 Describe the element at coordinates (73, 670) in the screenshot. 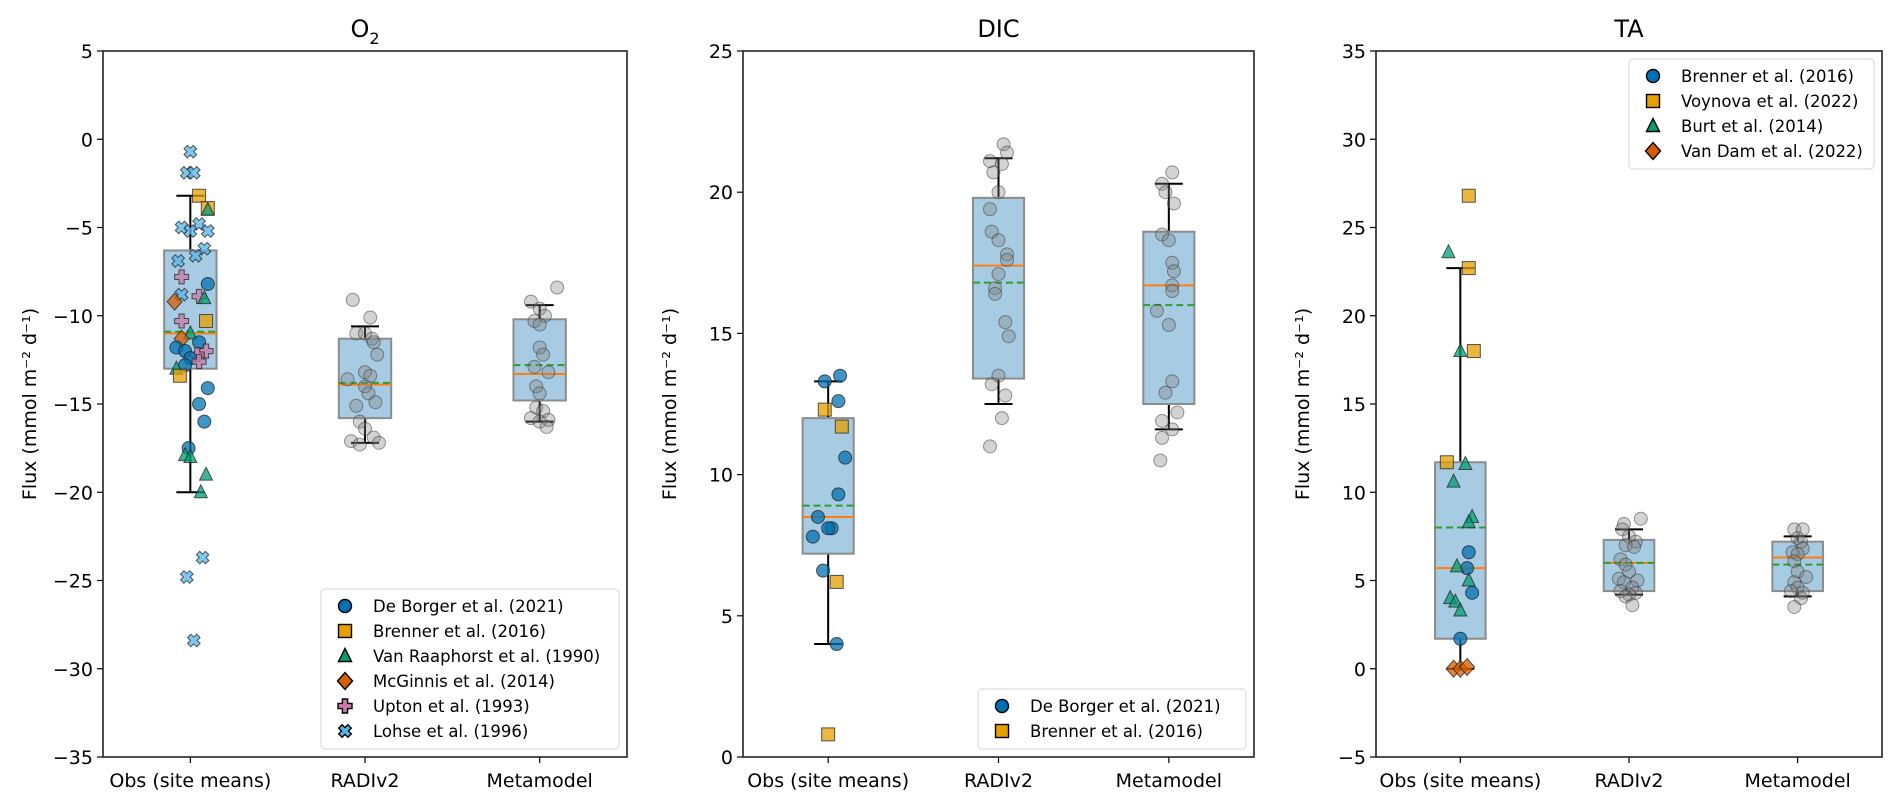

I see `y-tick-label: −30` at that location.